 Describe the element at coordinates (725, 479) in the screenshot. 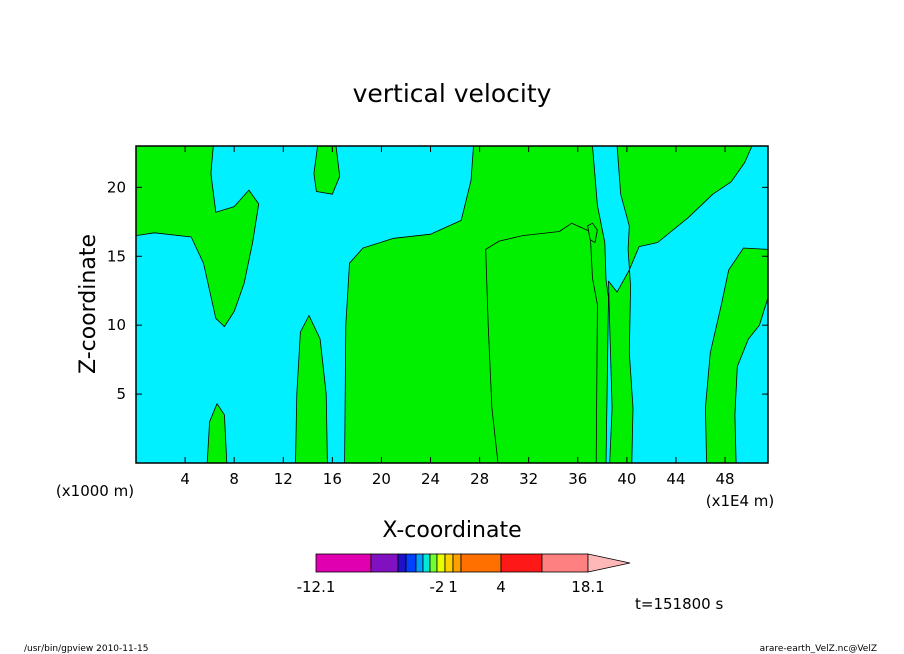

I see `x-tick-label: 48` at that location.